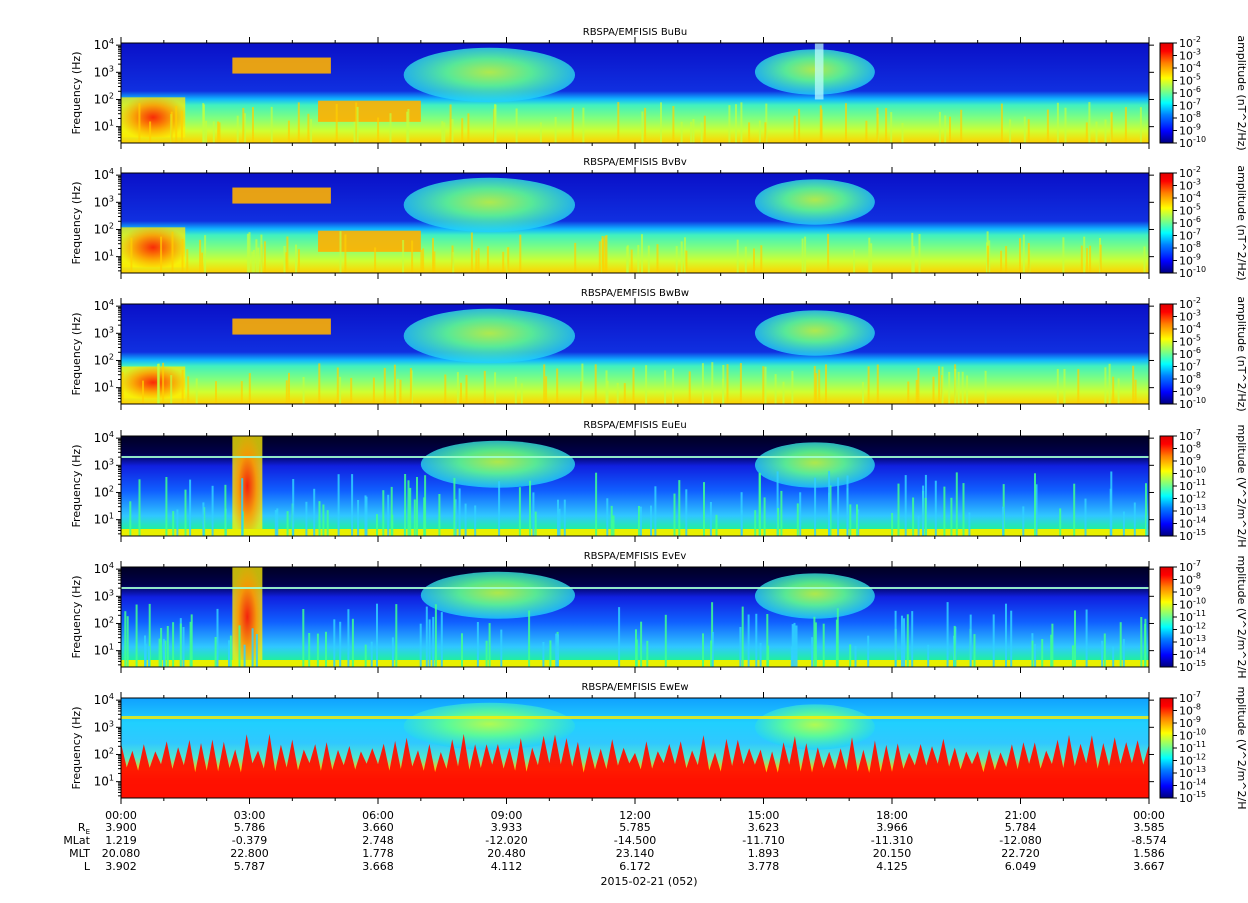  What do you see at coordinates (1197, 257) in the screenshot?
I see `colorbar-tick-exp: -9` at bounding box center [1197, 257].